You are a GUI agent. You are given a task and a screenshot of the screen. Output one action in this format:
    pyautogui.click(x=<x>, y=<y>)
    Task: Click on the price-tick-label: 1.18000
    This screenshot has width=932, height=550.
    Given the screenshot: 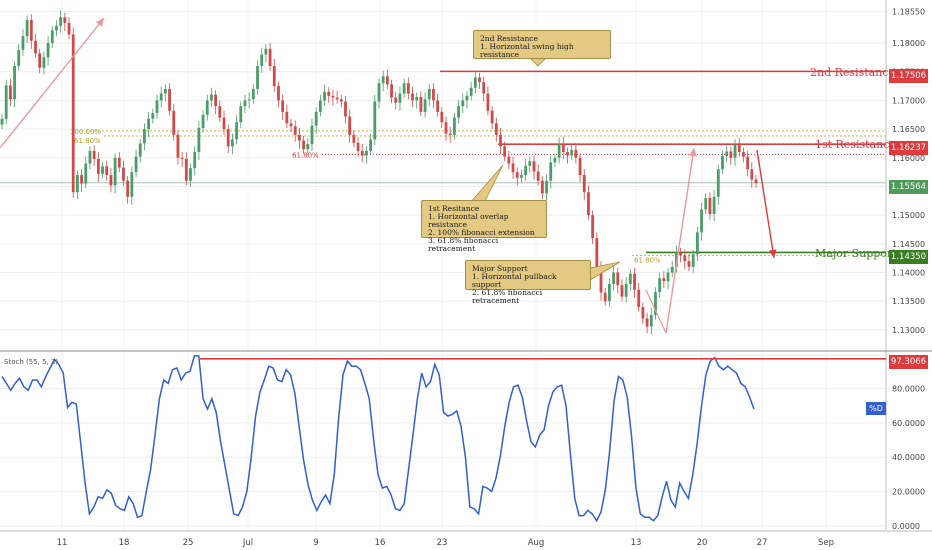 What is the action you would take?
    pyautogui.click(x=908, y=43)
    